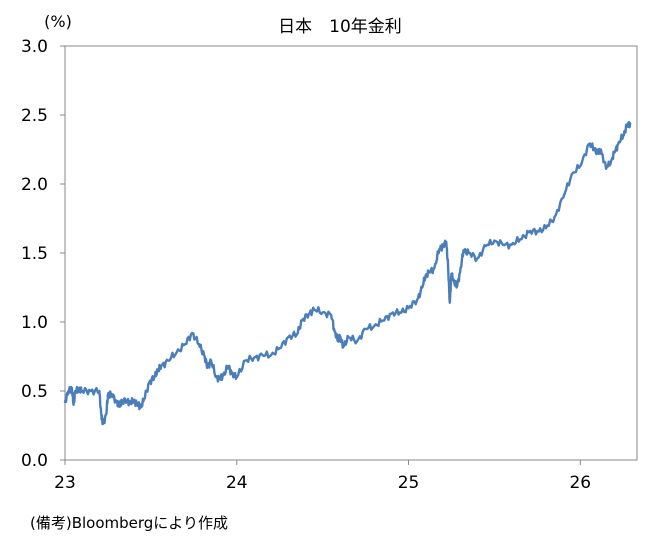  What do you see at coordinates (34, 461) in the screenshot?
I see `y-tick-label: 0.0` at bounding box center [34, 461].